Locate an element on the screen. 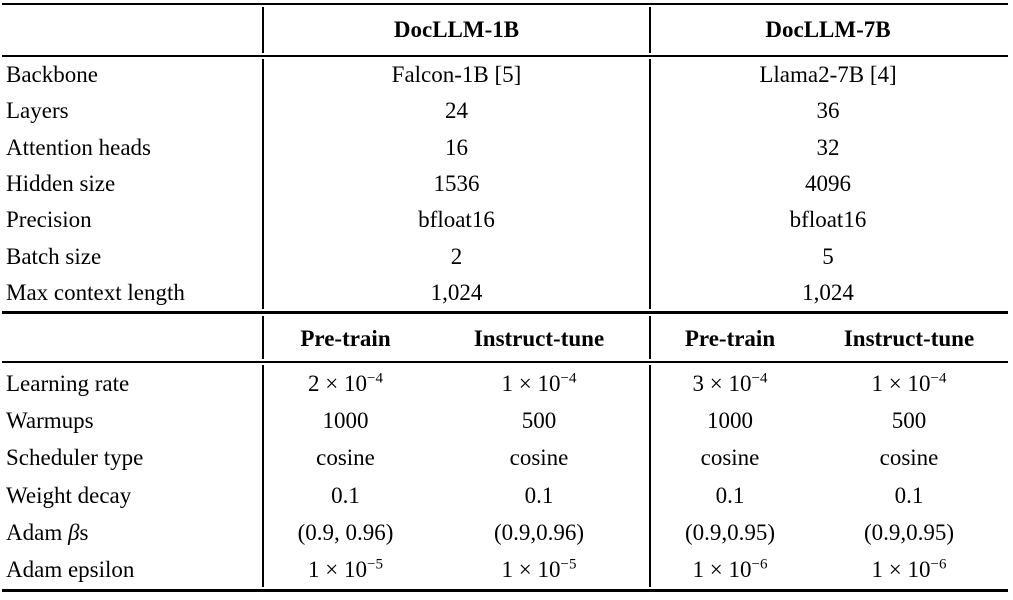 The height and width of the screenshot is (600, 1013). row-label: Batch size is located at coordinates (54, 256).